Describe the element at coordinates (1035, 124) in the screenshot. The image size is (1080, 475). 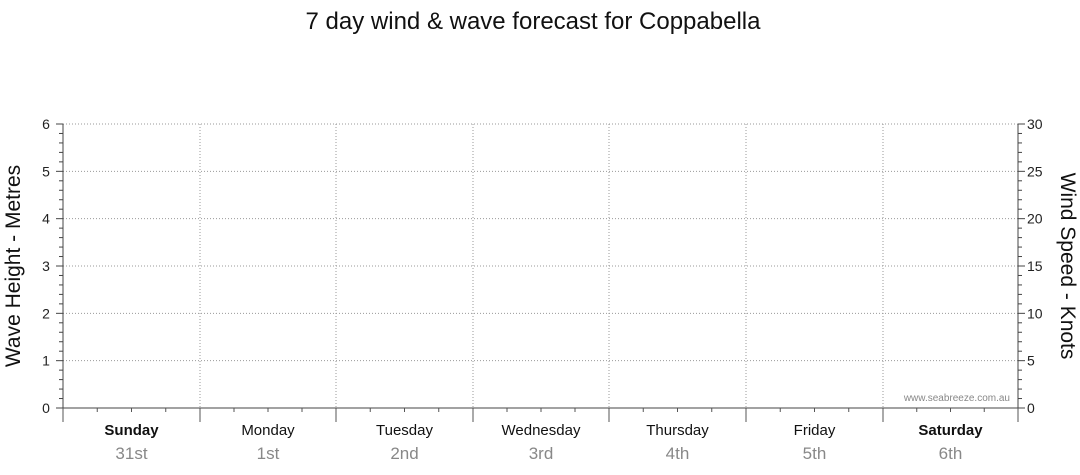
I see `right-tick-label: 30` at that location.